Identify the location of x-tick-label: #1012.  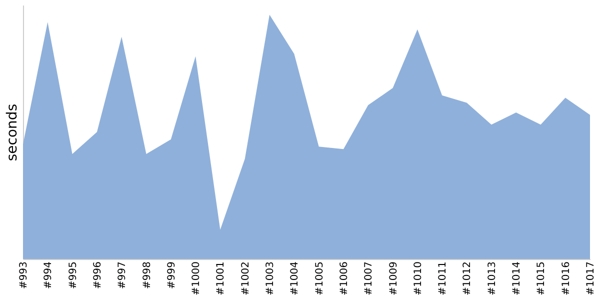
(468, 279).